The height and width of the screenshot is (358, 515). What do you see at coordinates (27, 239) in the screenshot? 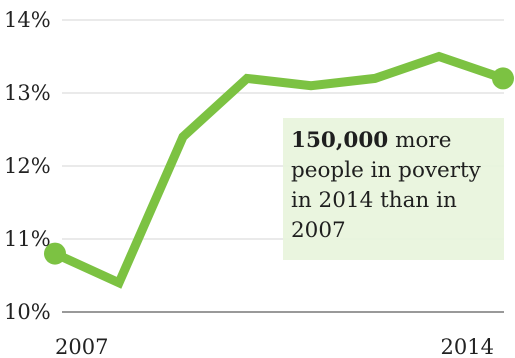
I see `y-tick-label: 11%` at bounding box center [27, 239].